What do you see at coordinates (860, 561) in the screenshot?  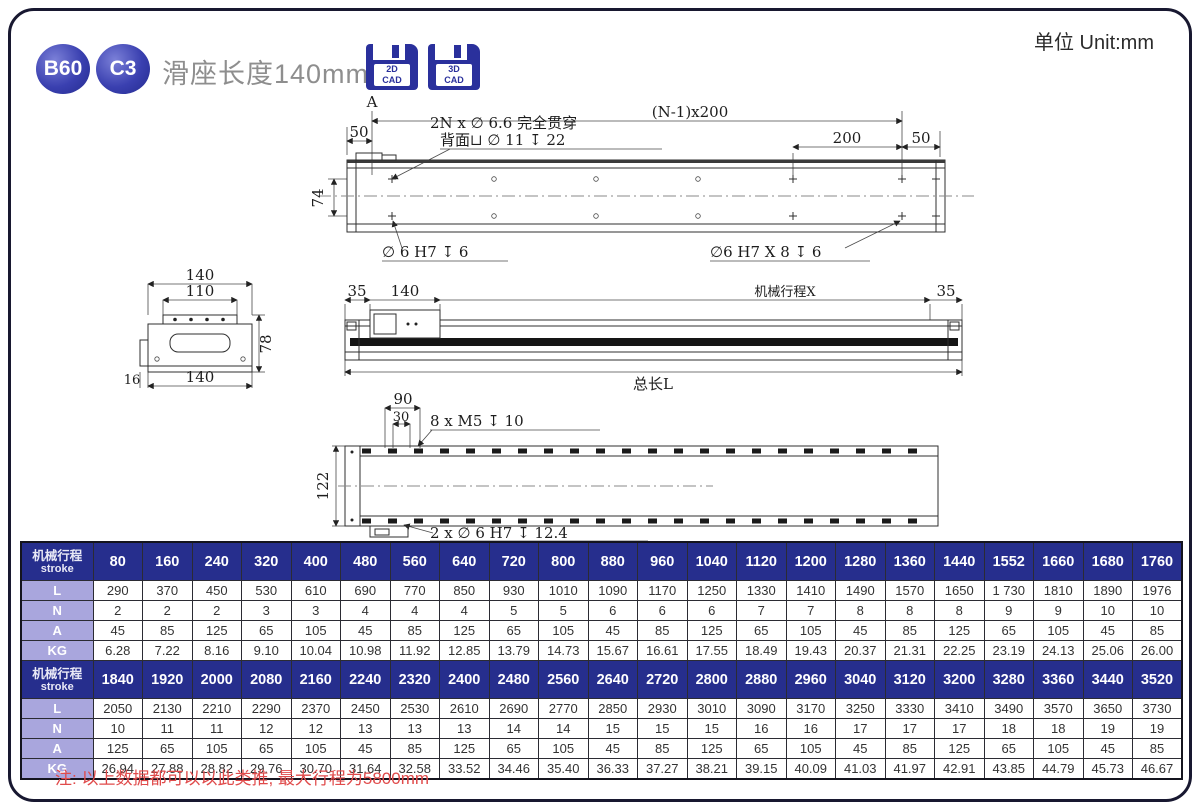 I see `stroke-value-header: 1280` at bounding box center [860, 561].